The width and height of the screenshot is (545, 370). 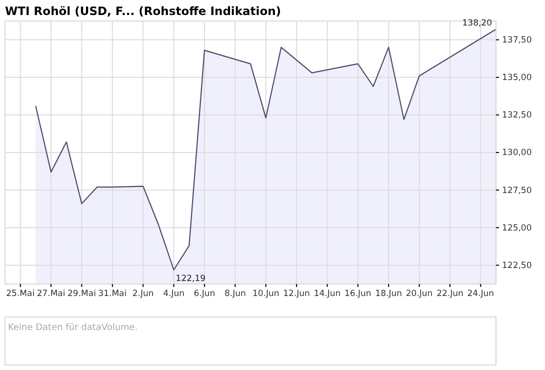 What do you see at coordinates (477, 23) in the screenshot?
I see `annotation: 138,20` at bounding box center [477, 23].